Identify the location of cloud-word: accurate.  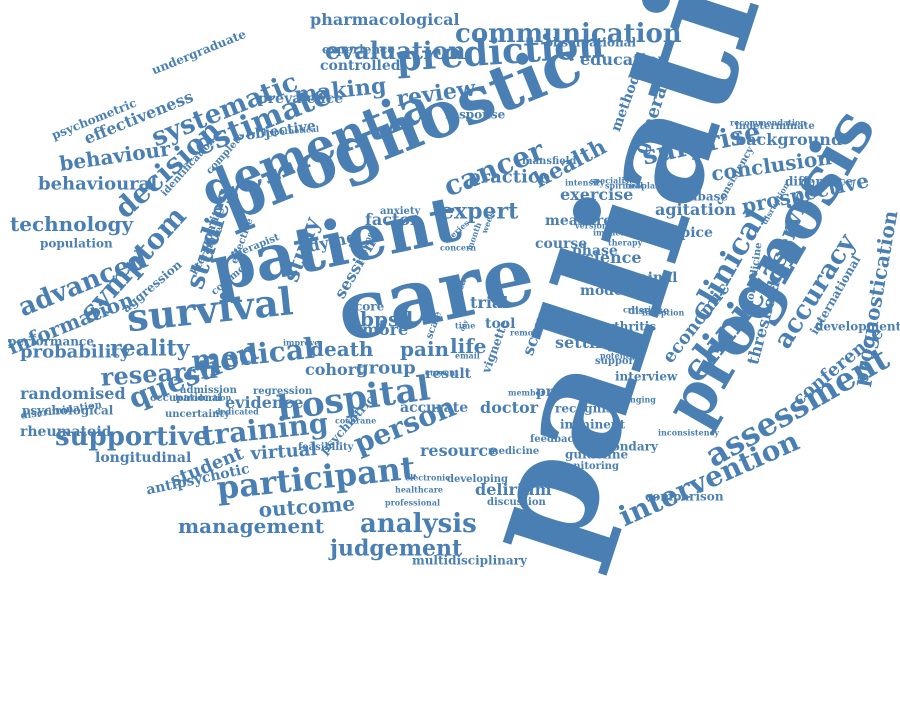
(434, 407).